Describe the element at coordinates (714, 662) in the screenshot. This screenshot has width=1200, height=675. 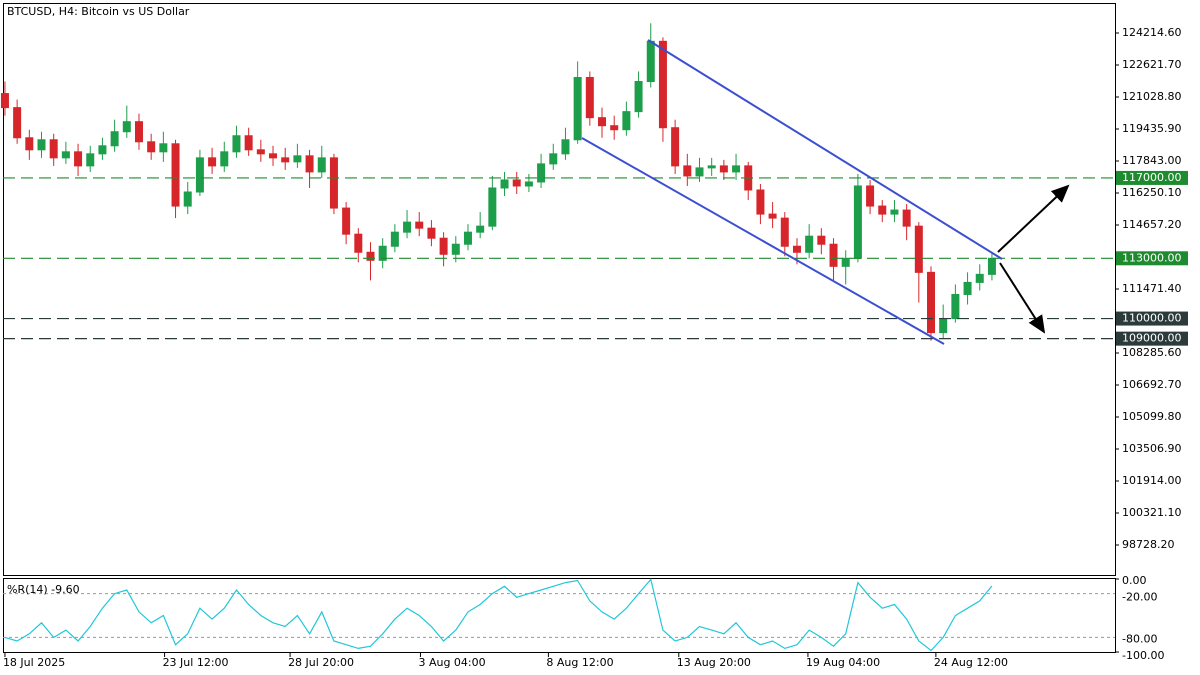
I see `x-tick-label: 13 Aug 20:00` at that location.